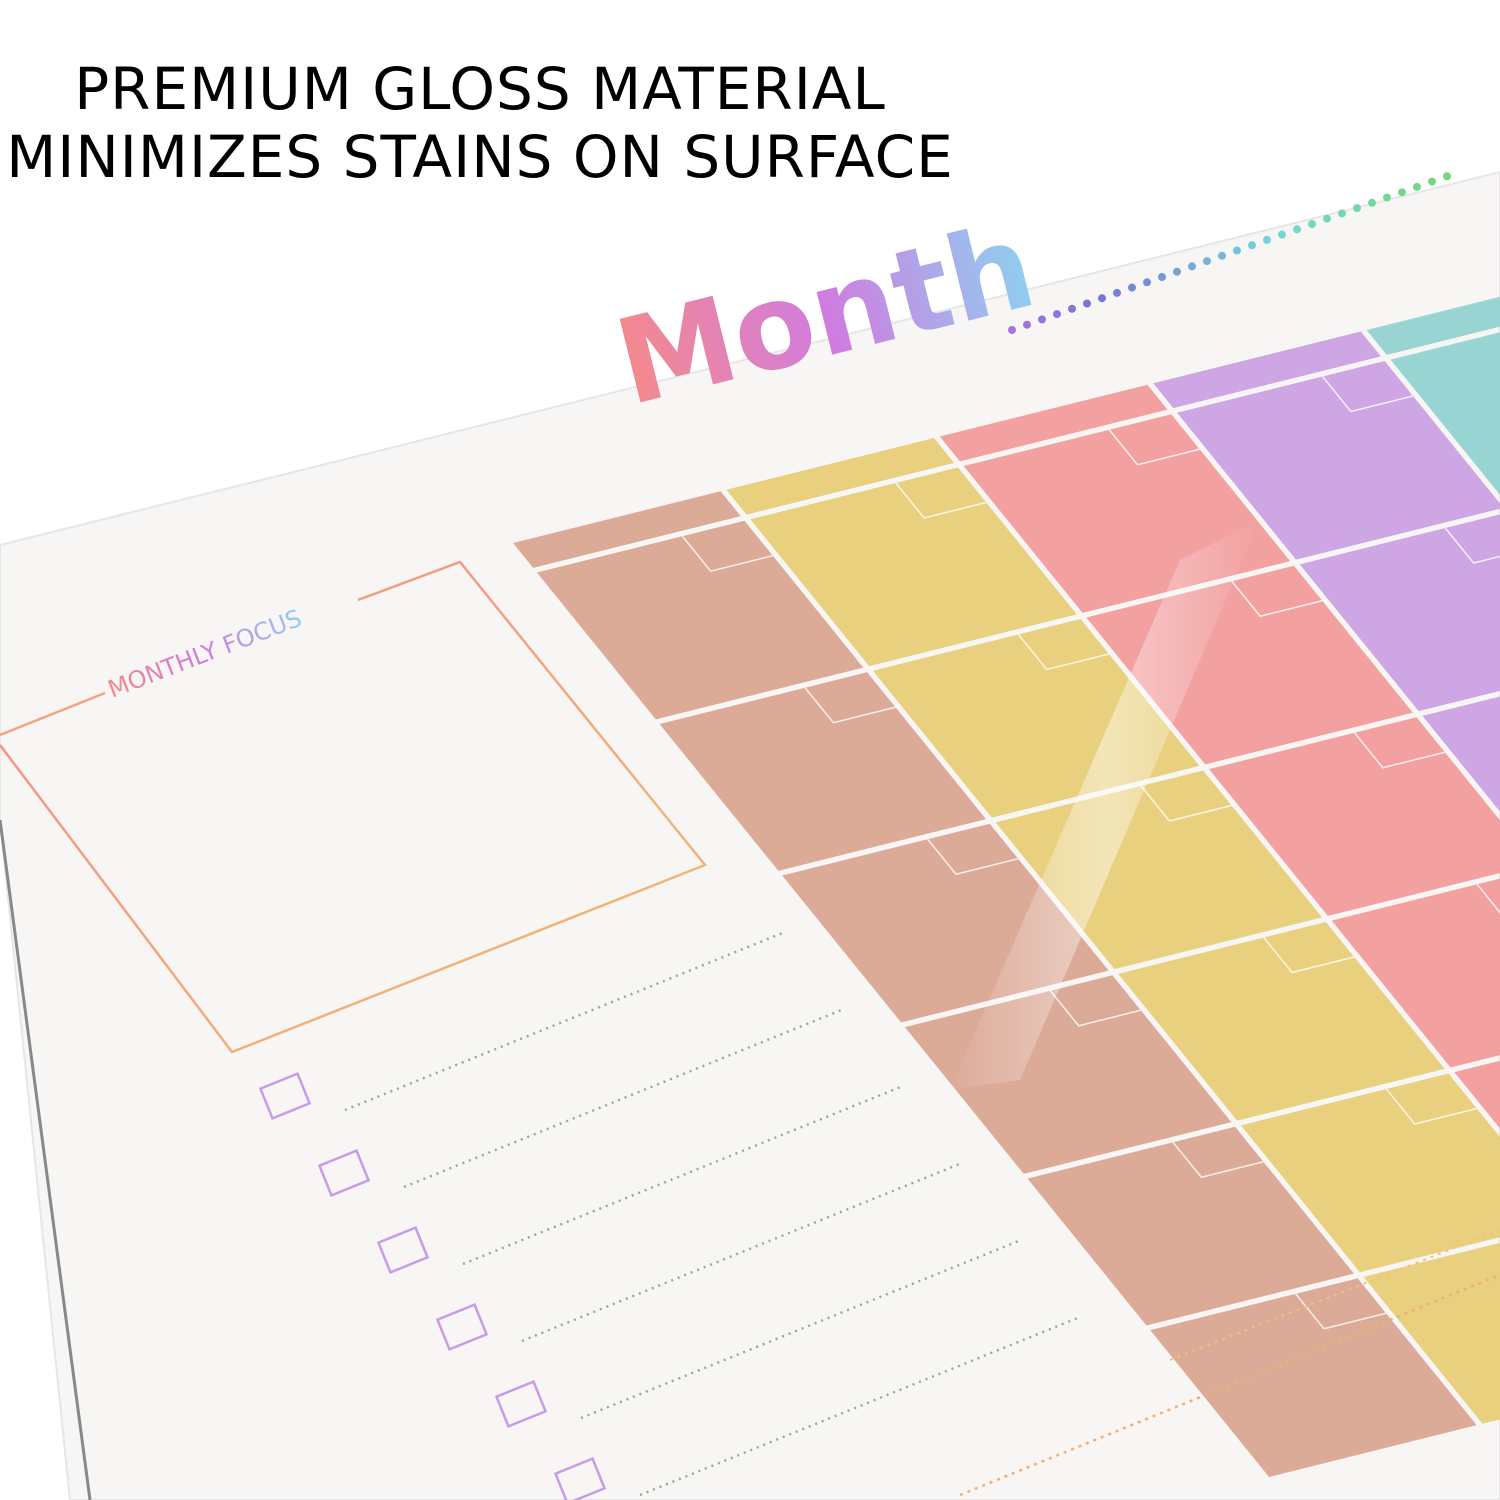 This screenshot has width=1500, height=1500. What do you see at coordinates (480, 89) in the screenshot?
I see `headline-line: PREMIUM GLOSS MATERIAL` at bounding box center [480, 89].